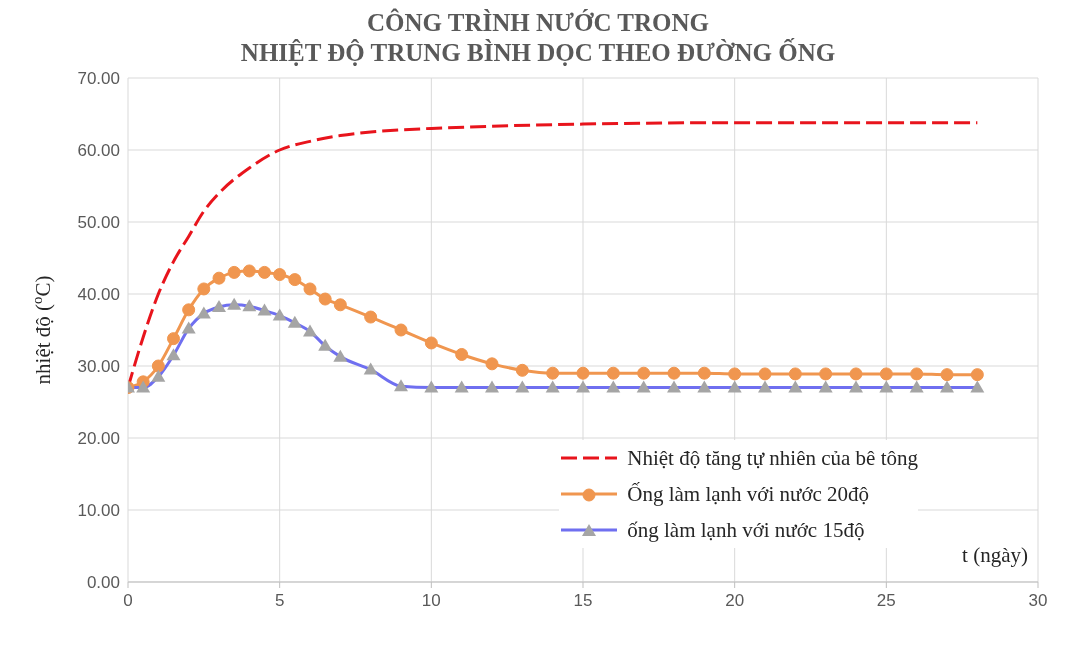 The height and width of the screenshot is (661, 1084). Describe the element at coordinates (583, 600) in the screenshot. I see `x-tick-label: 15` at that location.